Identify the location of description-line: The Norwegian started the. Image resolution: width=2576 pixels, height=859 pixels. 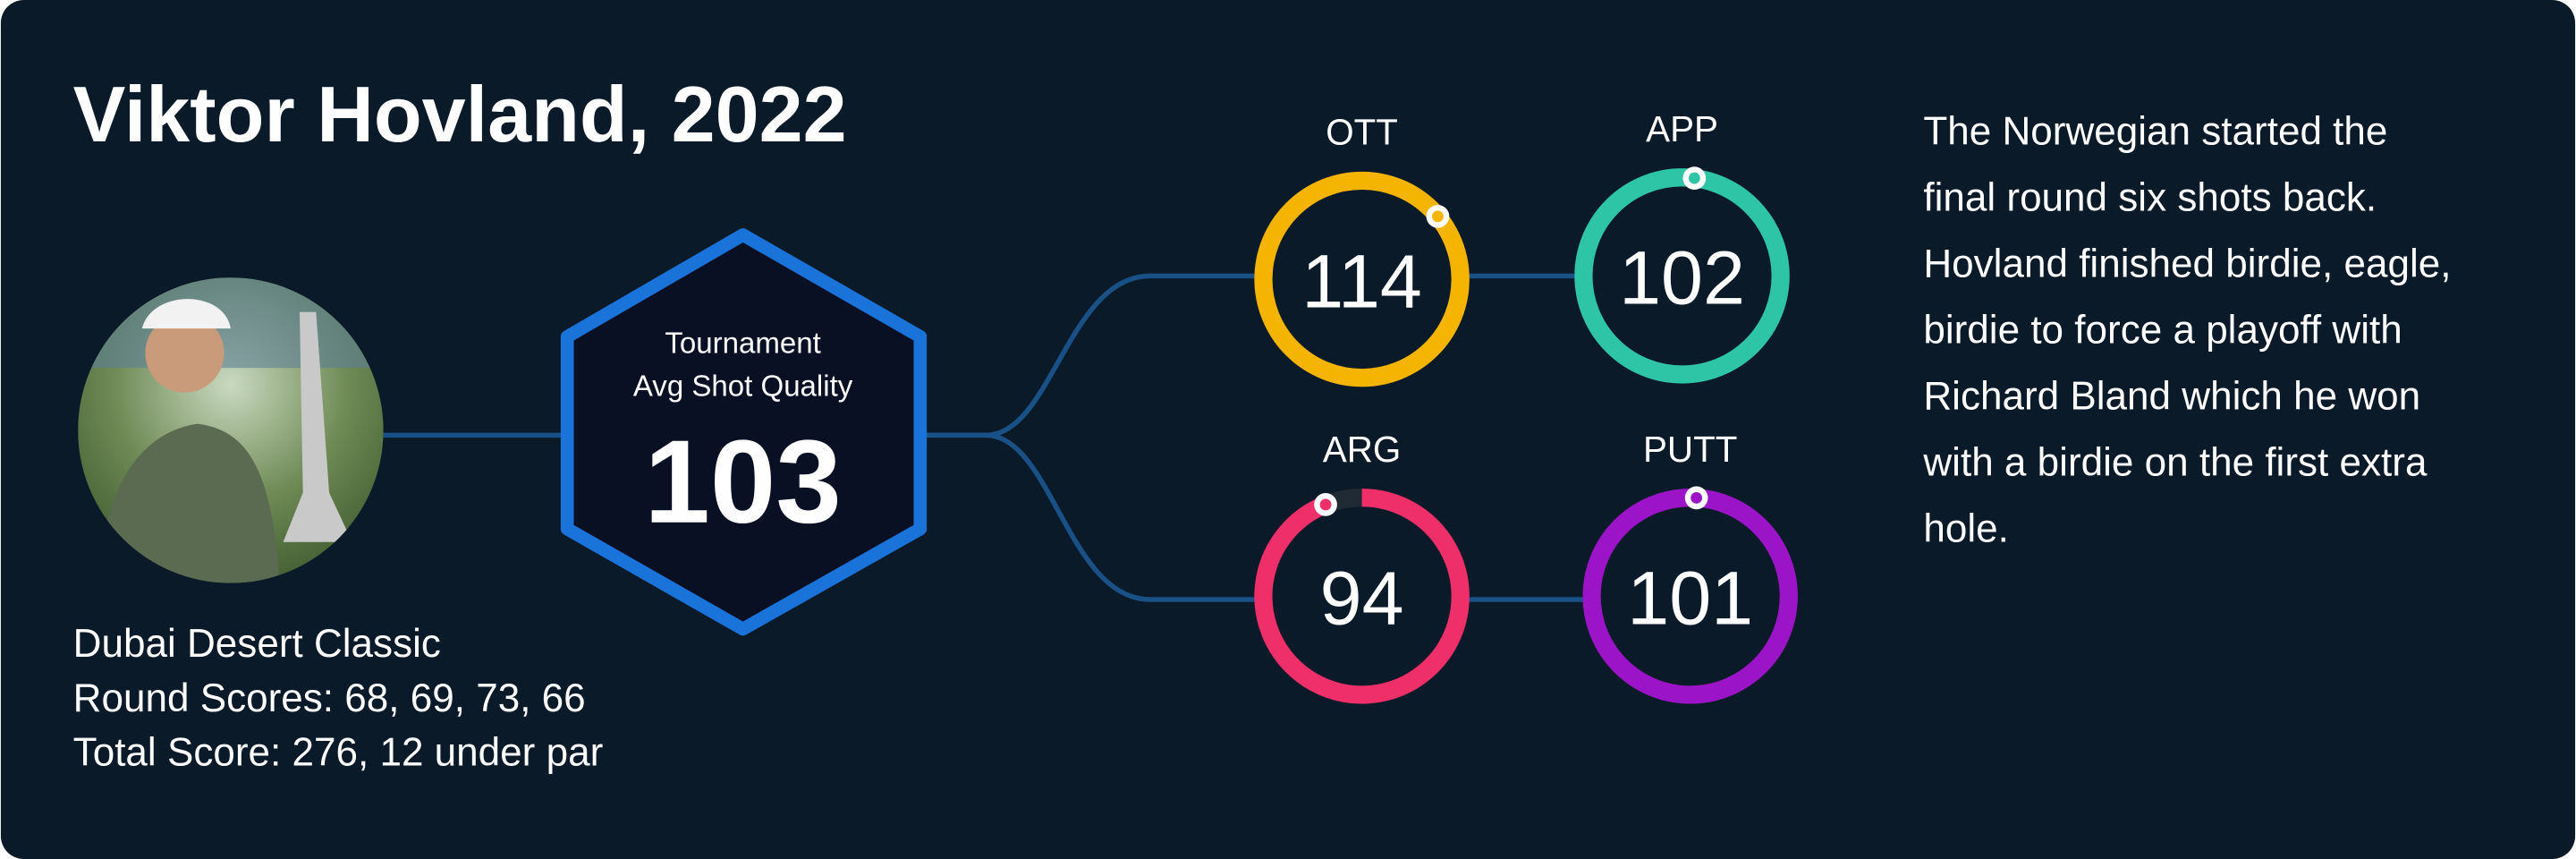
(2155, 132).